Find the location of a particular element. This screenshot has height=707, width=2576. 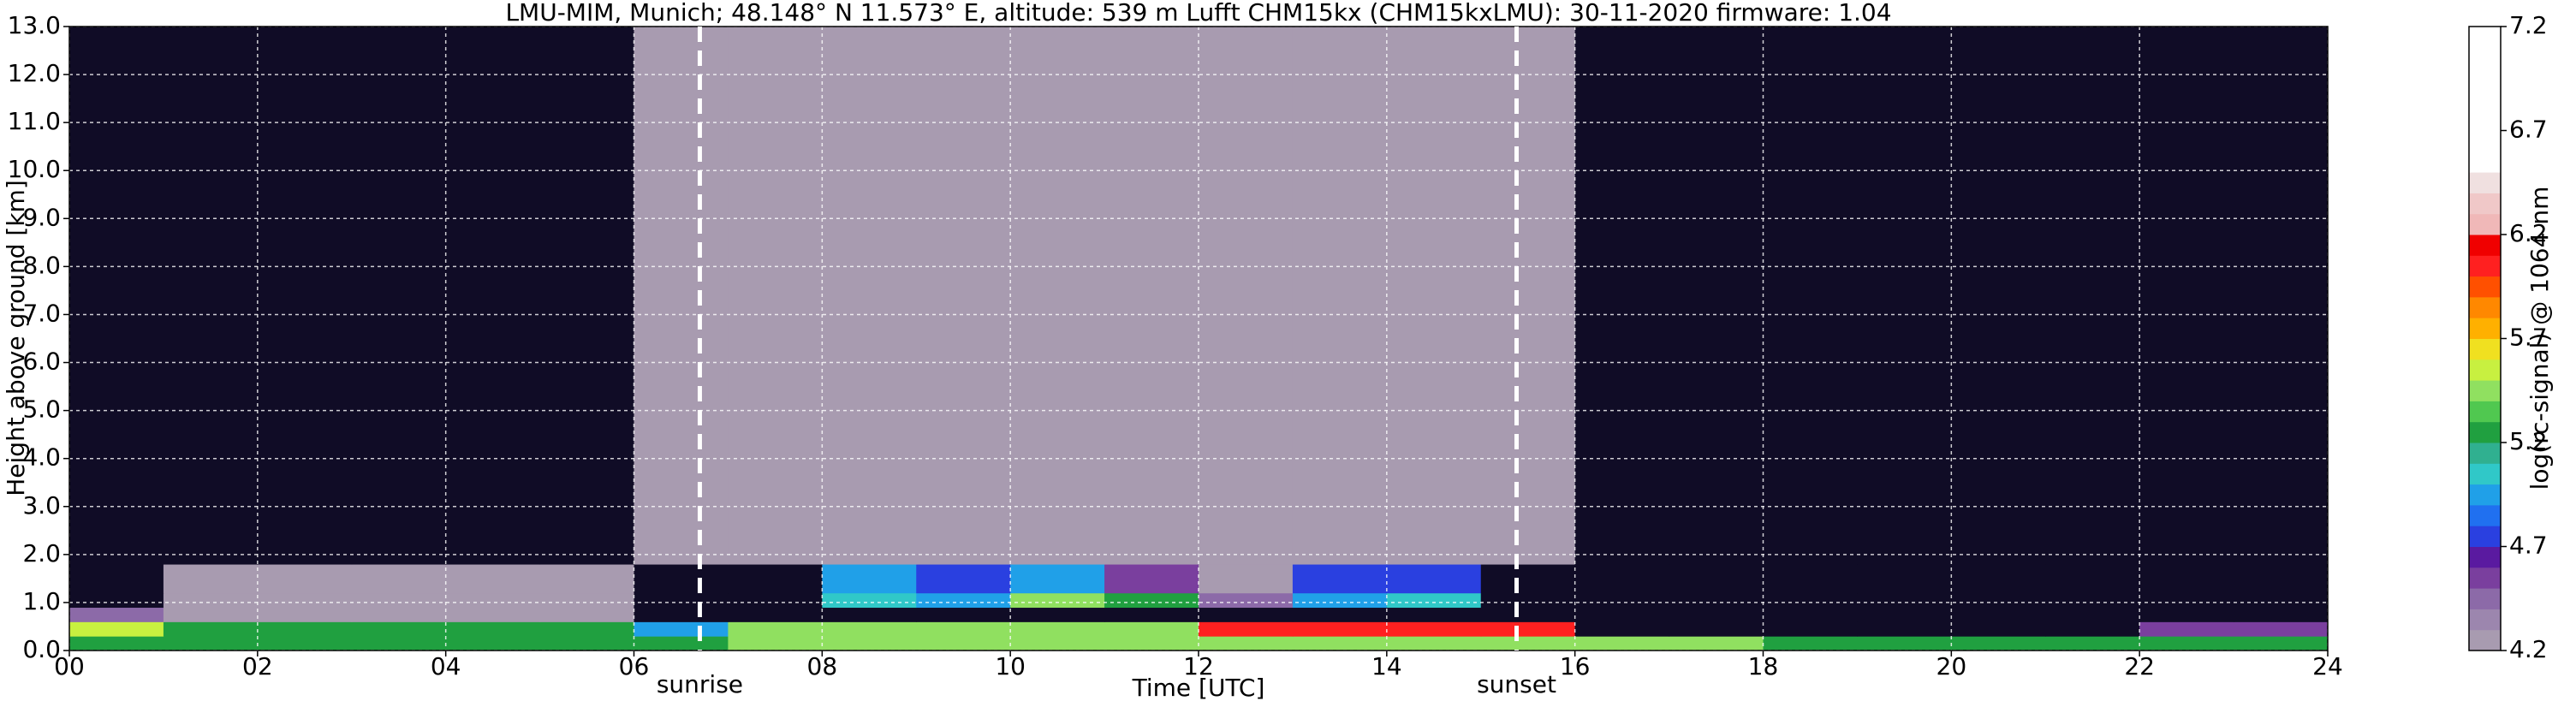

x-tick-label: 18 is located at coordinates (1764, 666).